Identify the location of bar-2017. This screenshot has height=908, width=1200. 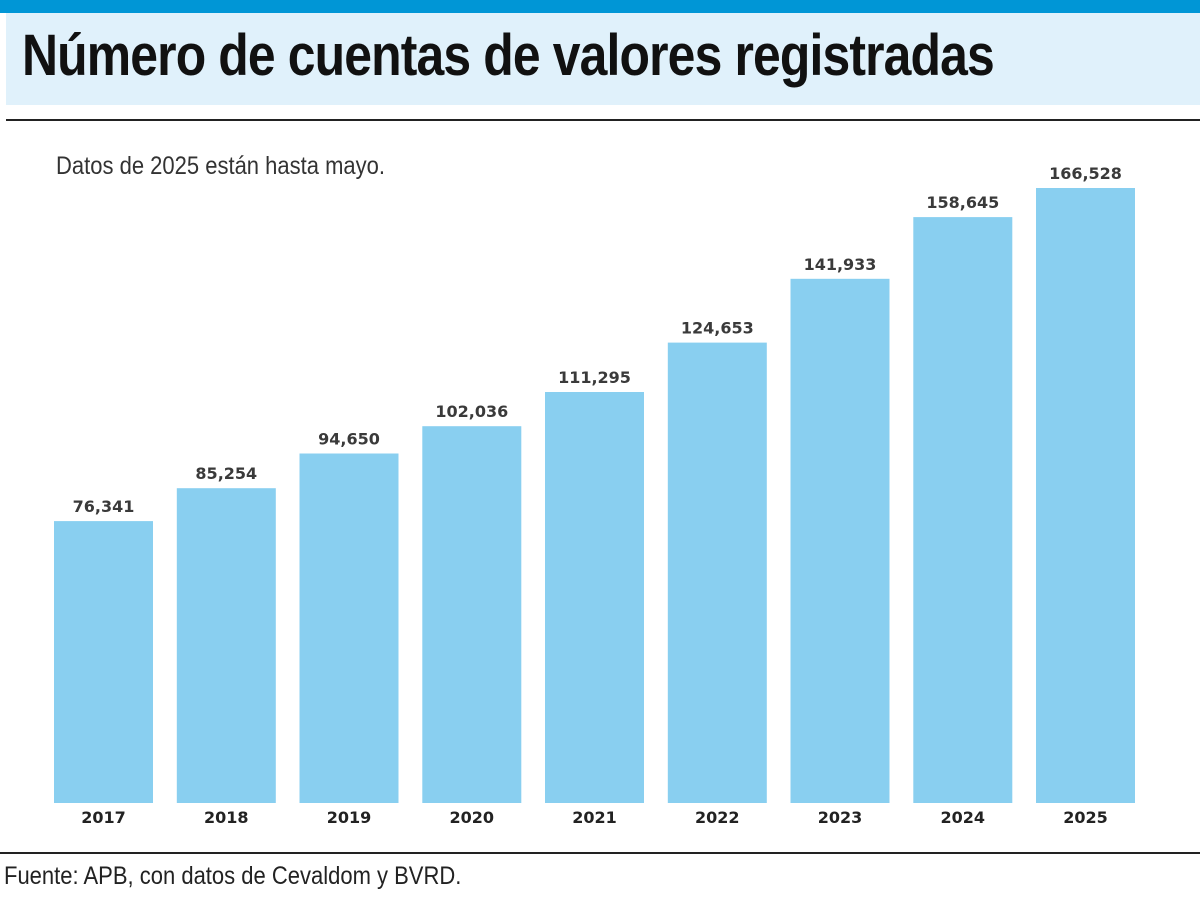
(103, 662).